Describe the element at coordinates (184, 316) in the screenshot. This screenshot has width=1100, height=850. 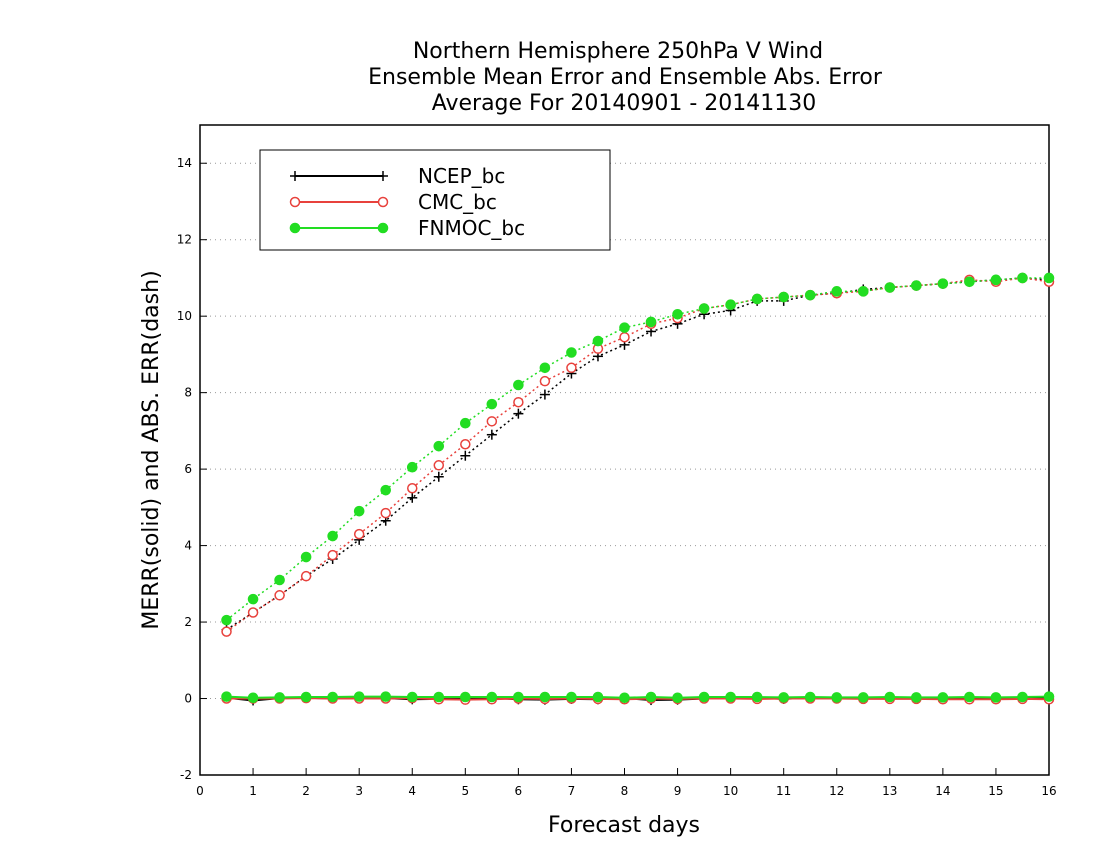
I see `y-tick-label: 10` at that location.